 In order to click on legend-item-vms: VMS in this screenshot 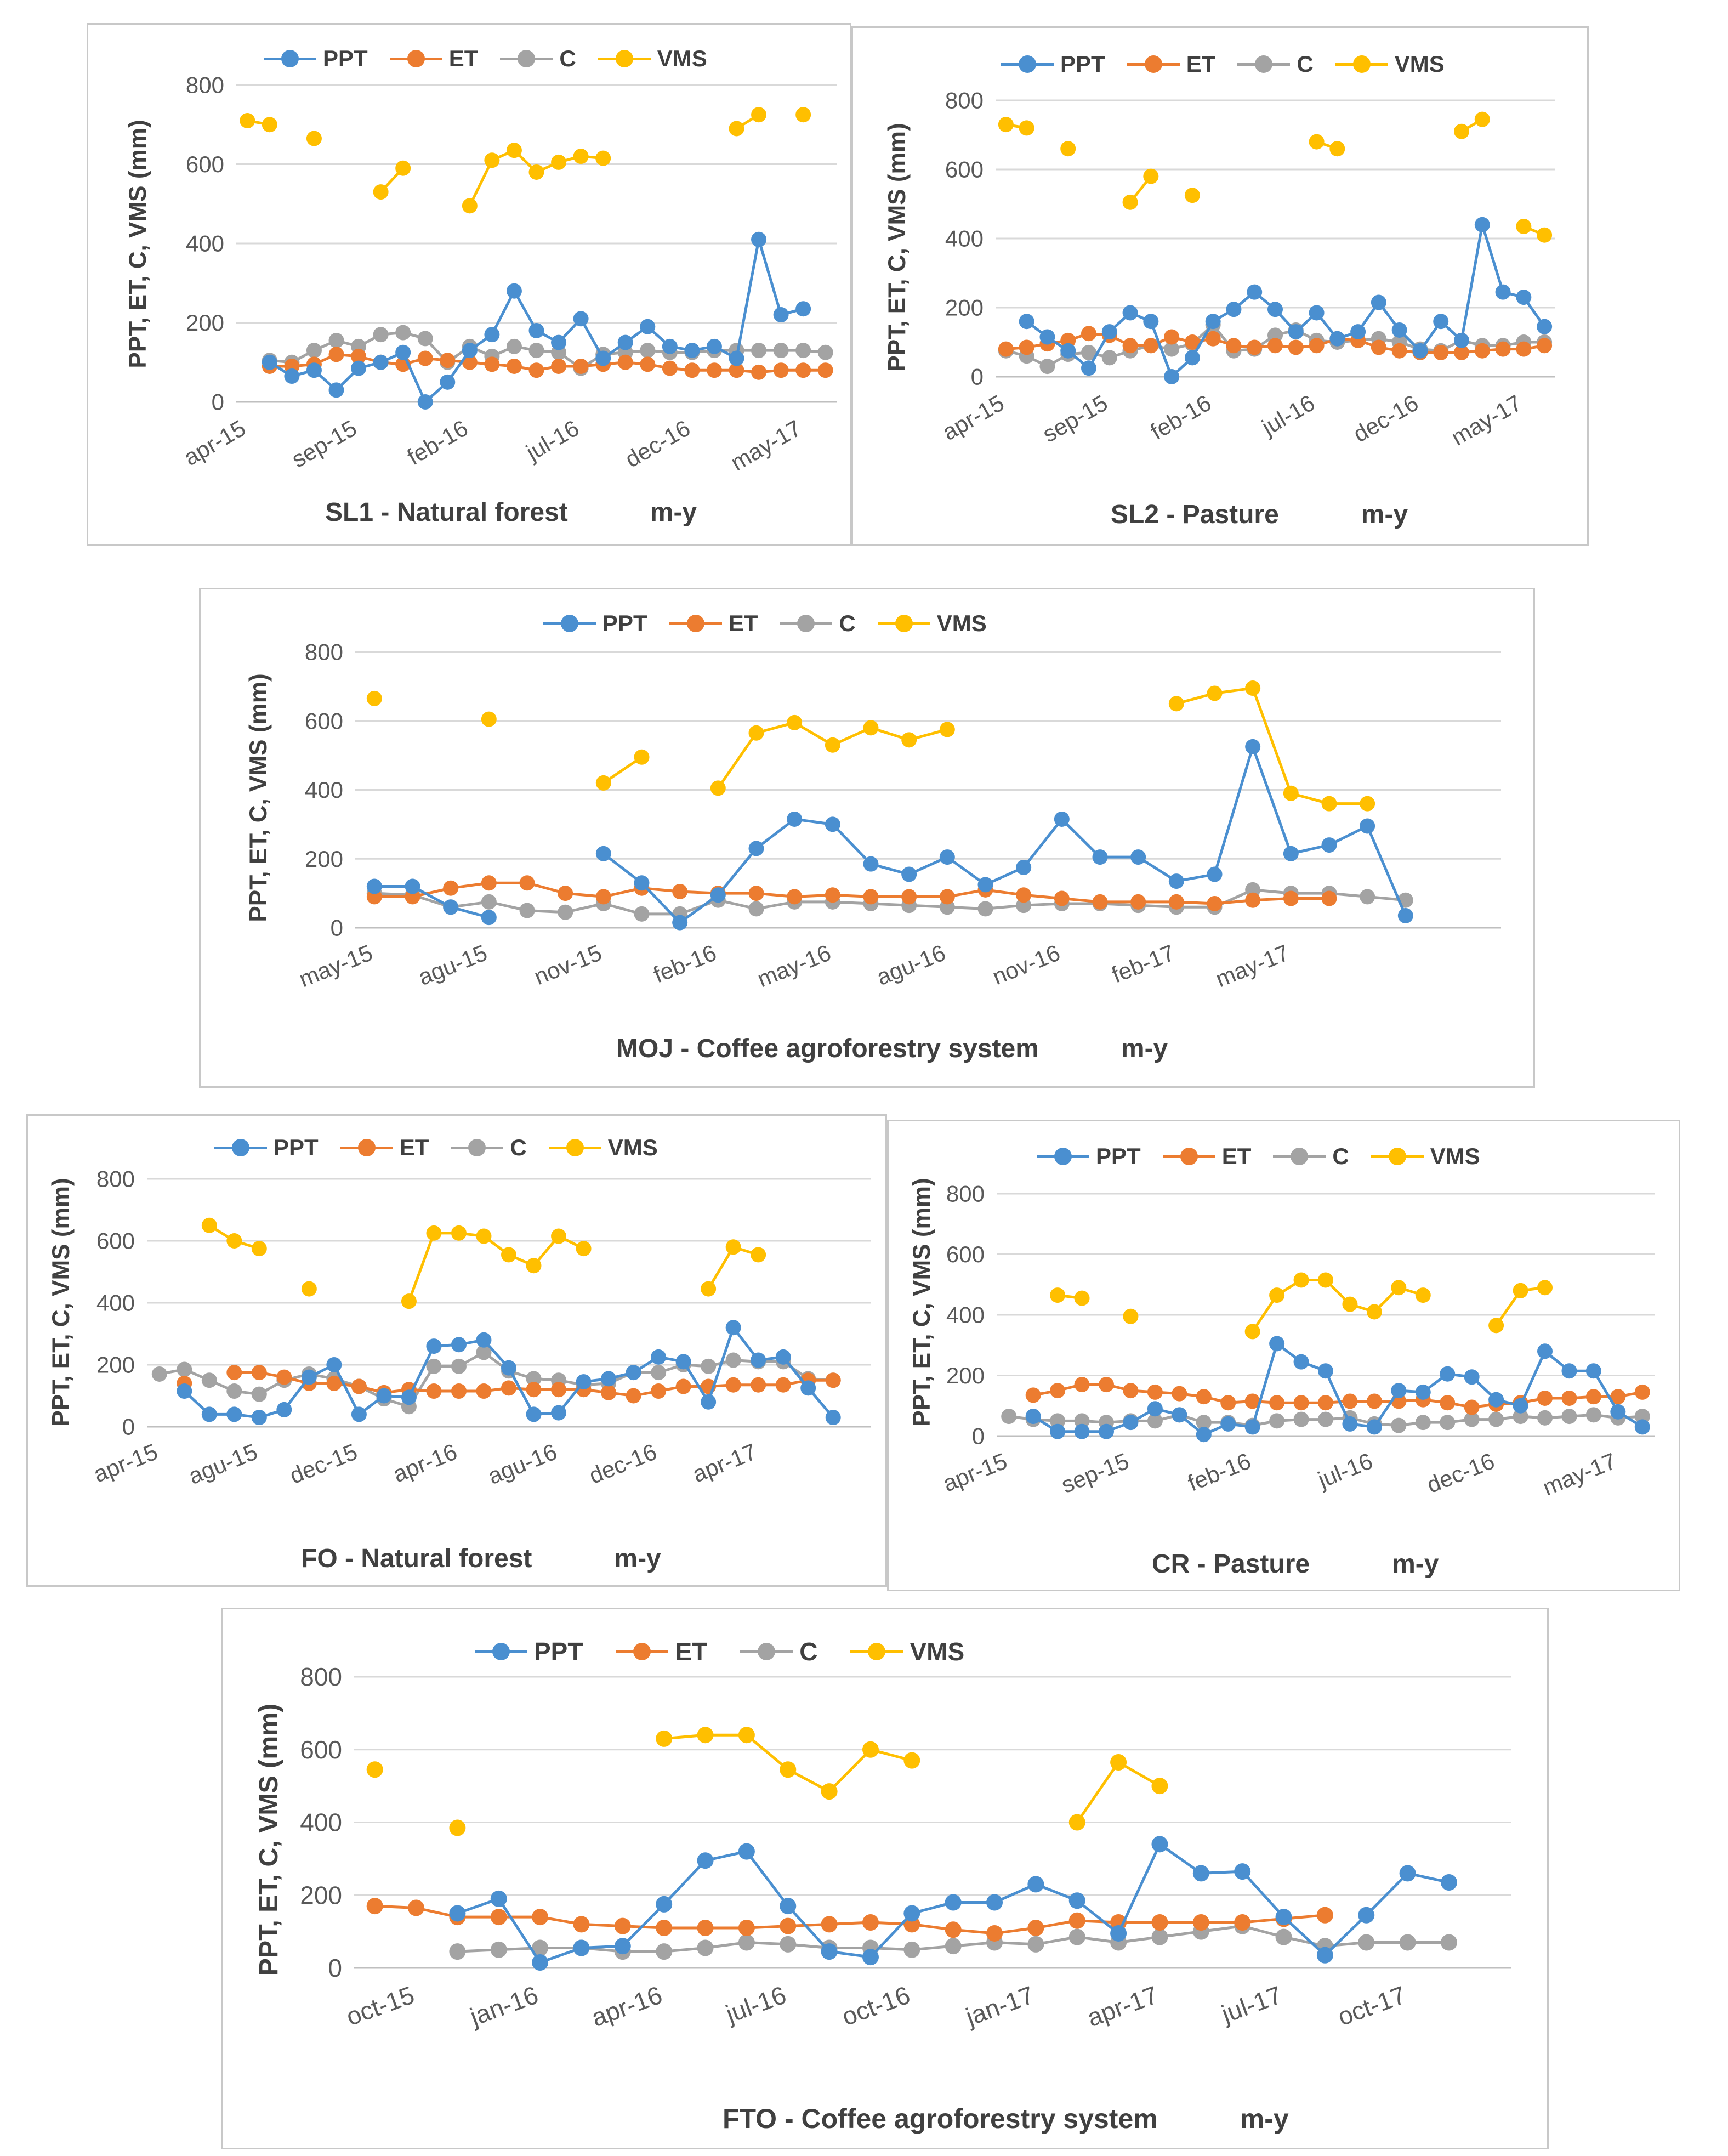, I will do `click(603, 1147)`.